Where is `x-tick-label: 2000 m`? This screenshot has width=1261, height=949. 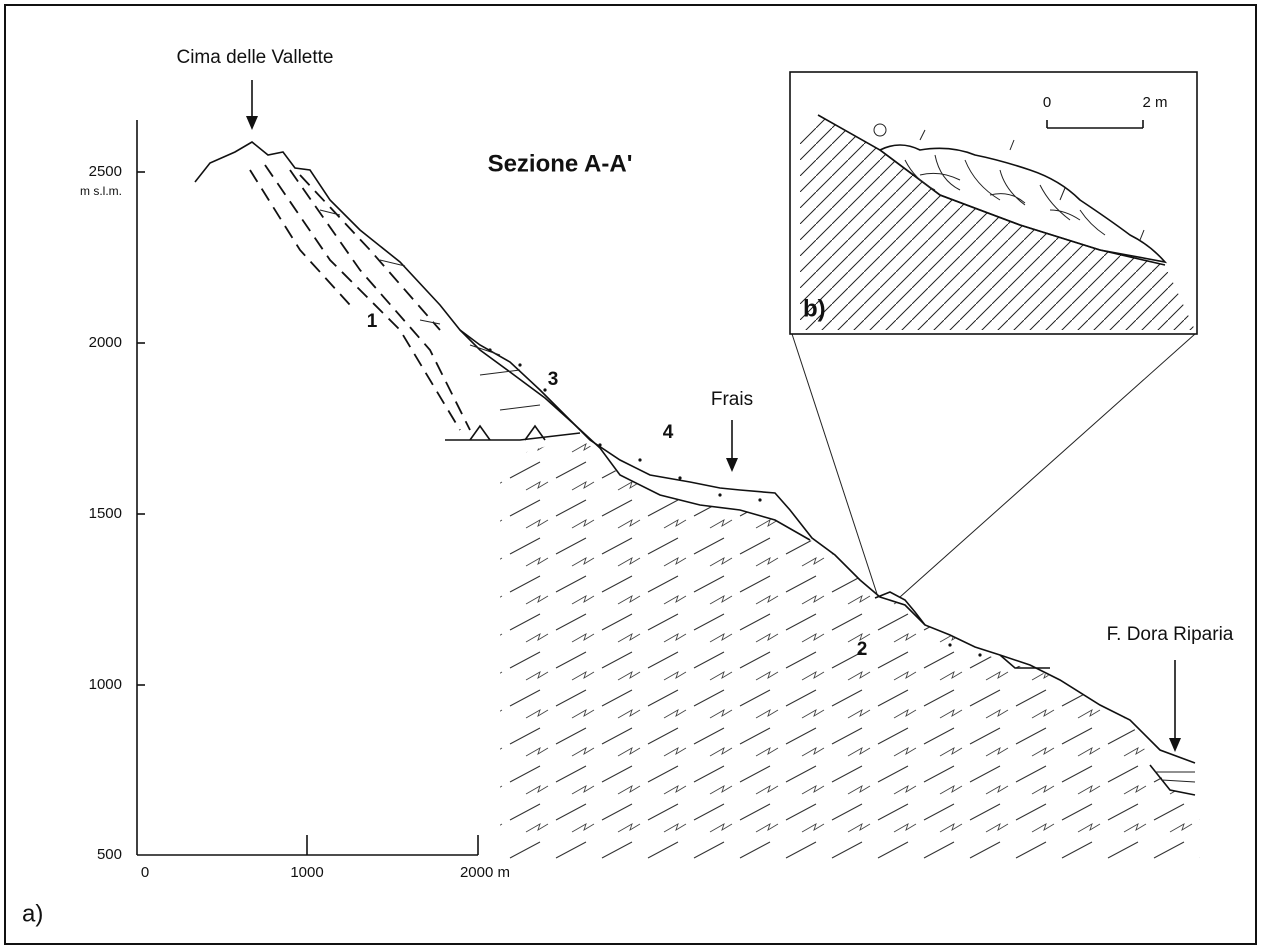 x-tick-label: 2000 m is located at coordinates (485, 872).